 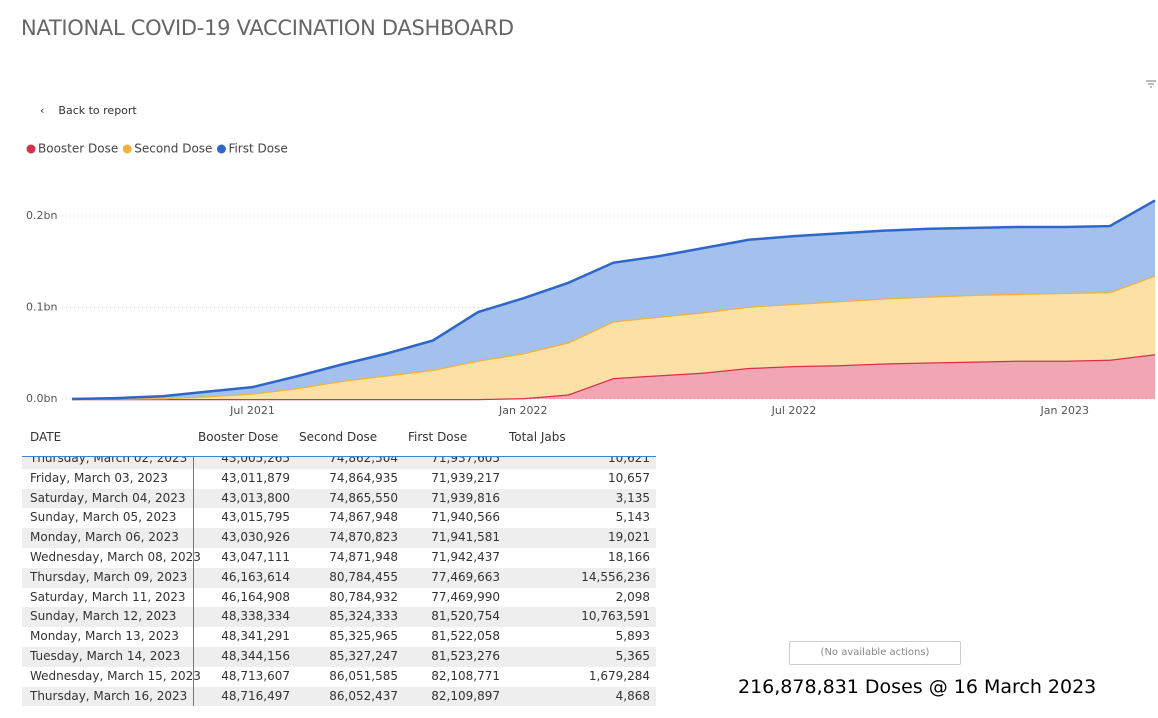 What do you see at coordinates (363, 537) in the screenshot?
I see `table-cell: 74,870,823` at bounding box center [363, 537].